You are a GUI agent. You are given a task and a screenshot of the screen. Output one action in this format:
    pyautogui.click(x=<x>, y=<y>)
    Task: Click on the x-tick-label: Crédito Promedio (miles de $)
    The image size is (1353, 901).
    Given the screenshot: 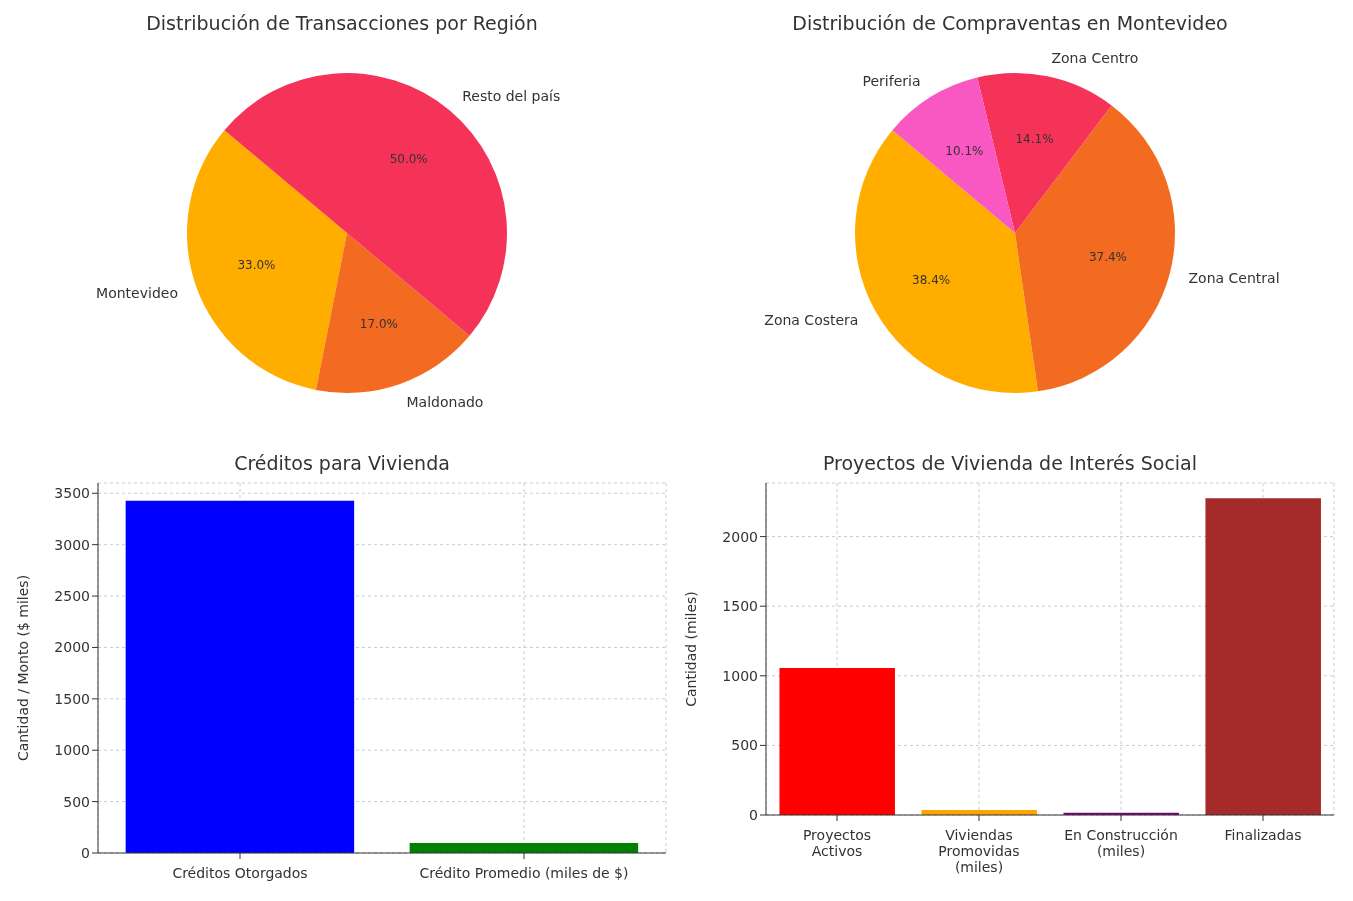 What is the action you would take?
    pyautogui.click(x=524, y=873)
    